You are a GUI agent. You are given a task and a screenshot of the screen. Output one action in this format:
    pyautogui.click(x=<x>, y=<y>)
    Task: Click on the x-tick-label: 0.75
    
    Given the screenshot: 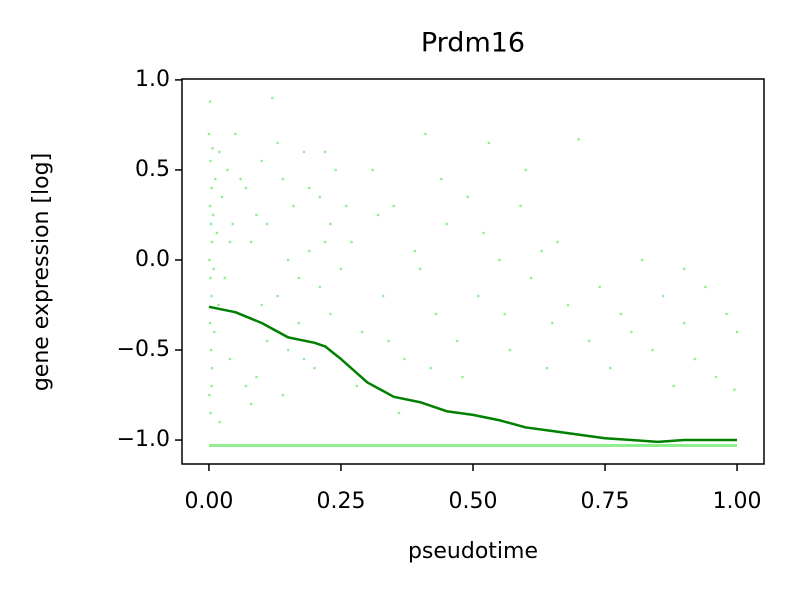 What is the action you would take?
    pyautogui.click(x=605, y=501)
    